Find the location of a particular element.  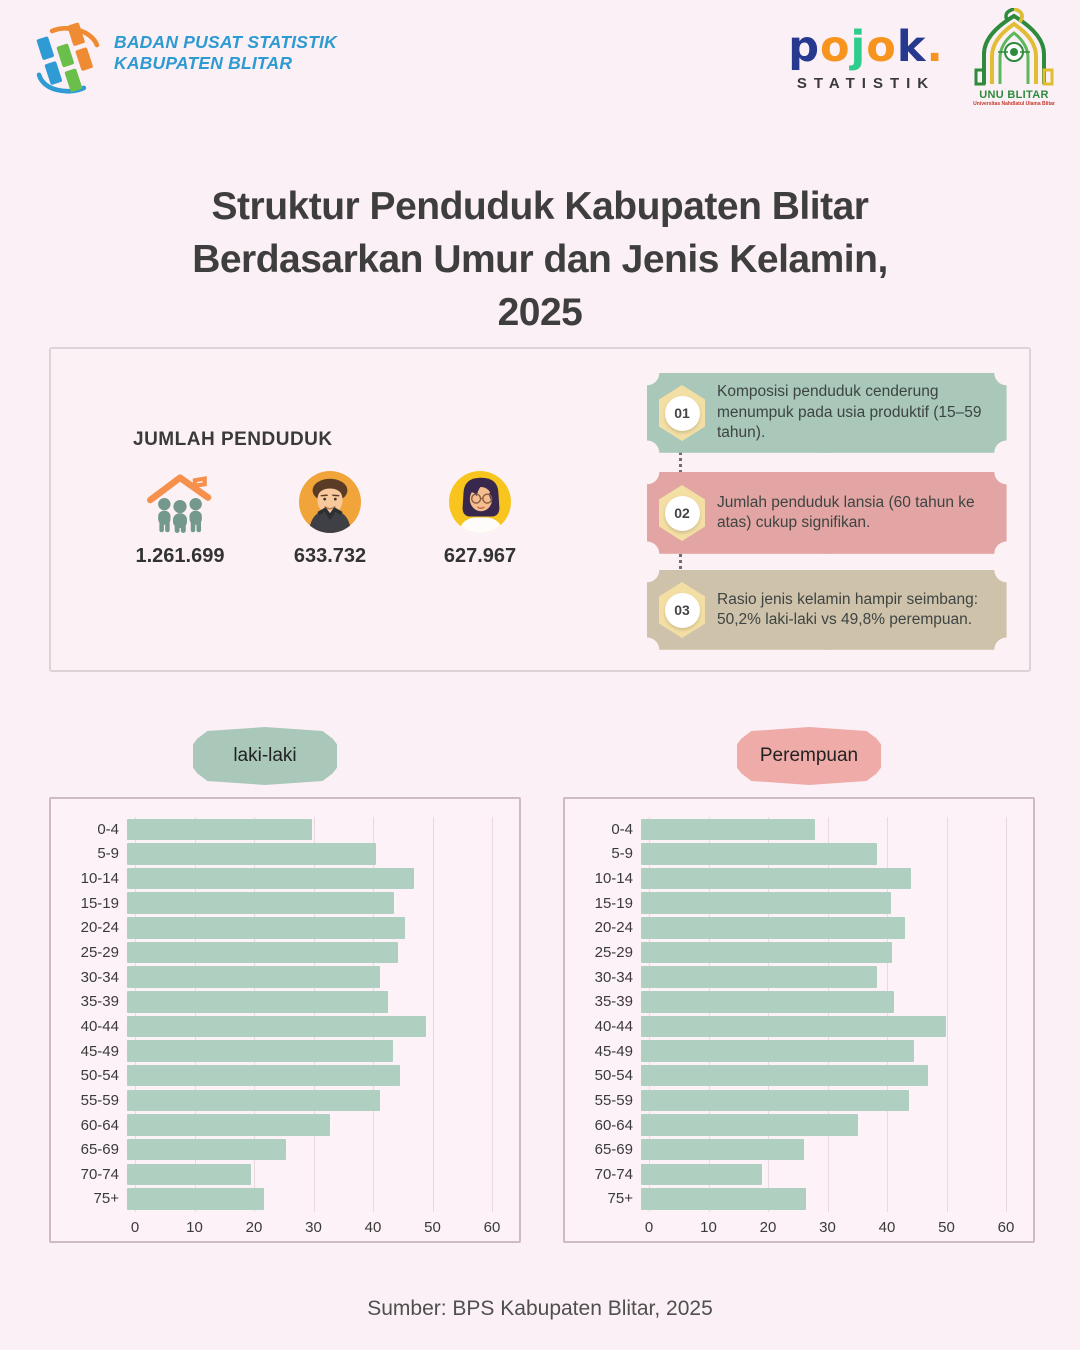

title-line1: Struktur Penduduk Kabupaten Blitar is located at coordinates (540, 206).